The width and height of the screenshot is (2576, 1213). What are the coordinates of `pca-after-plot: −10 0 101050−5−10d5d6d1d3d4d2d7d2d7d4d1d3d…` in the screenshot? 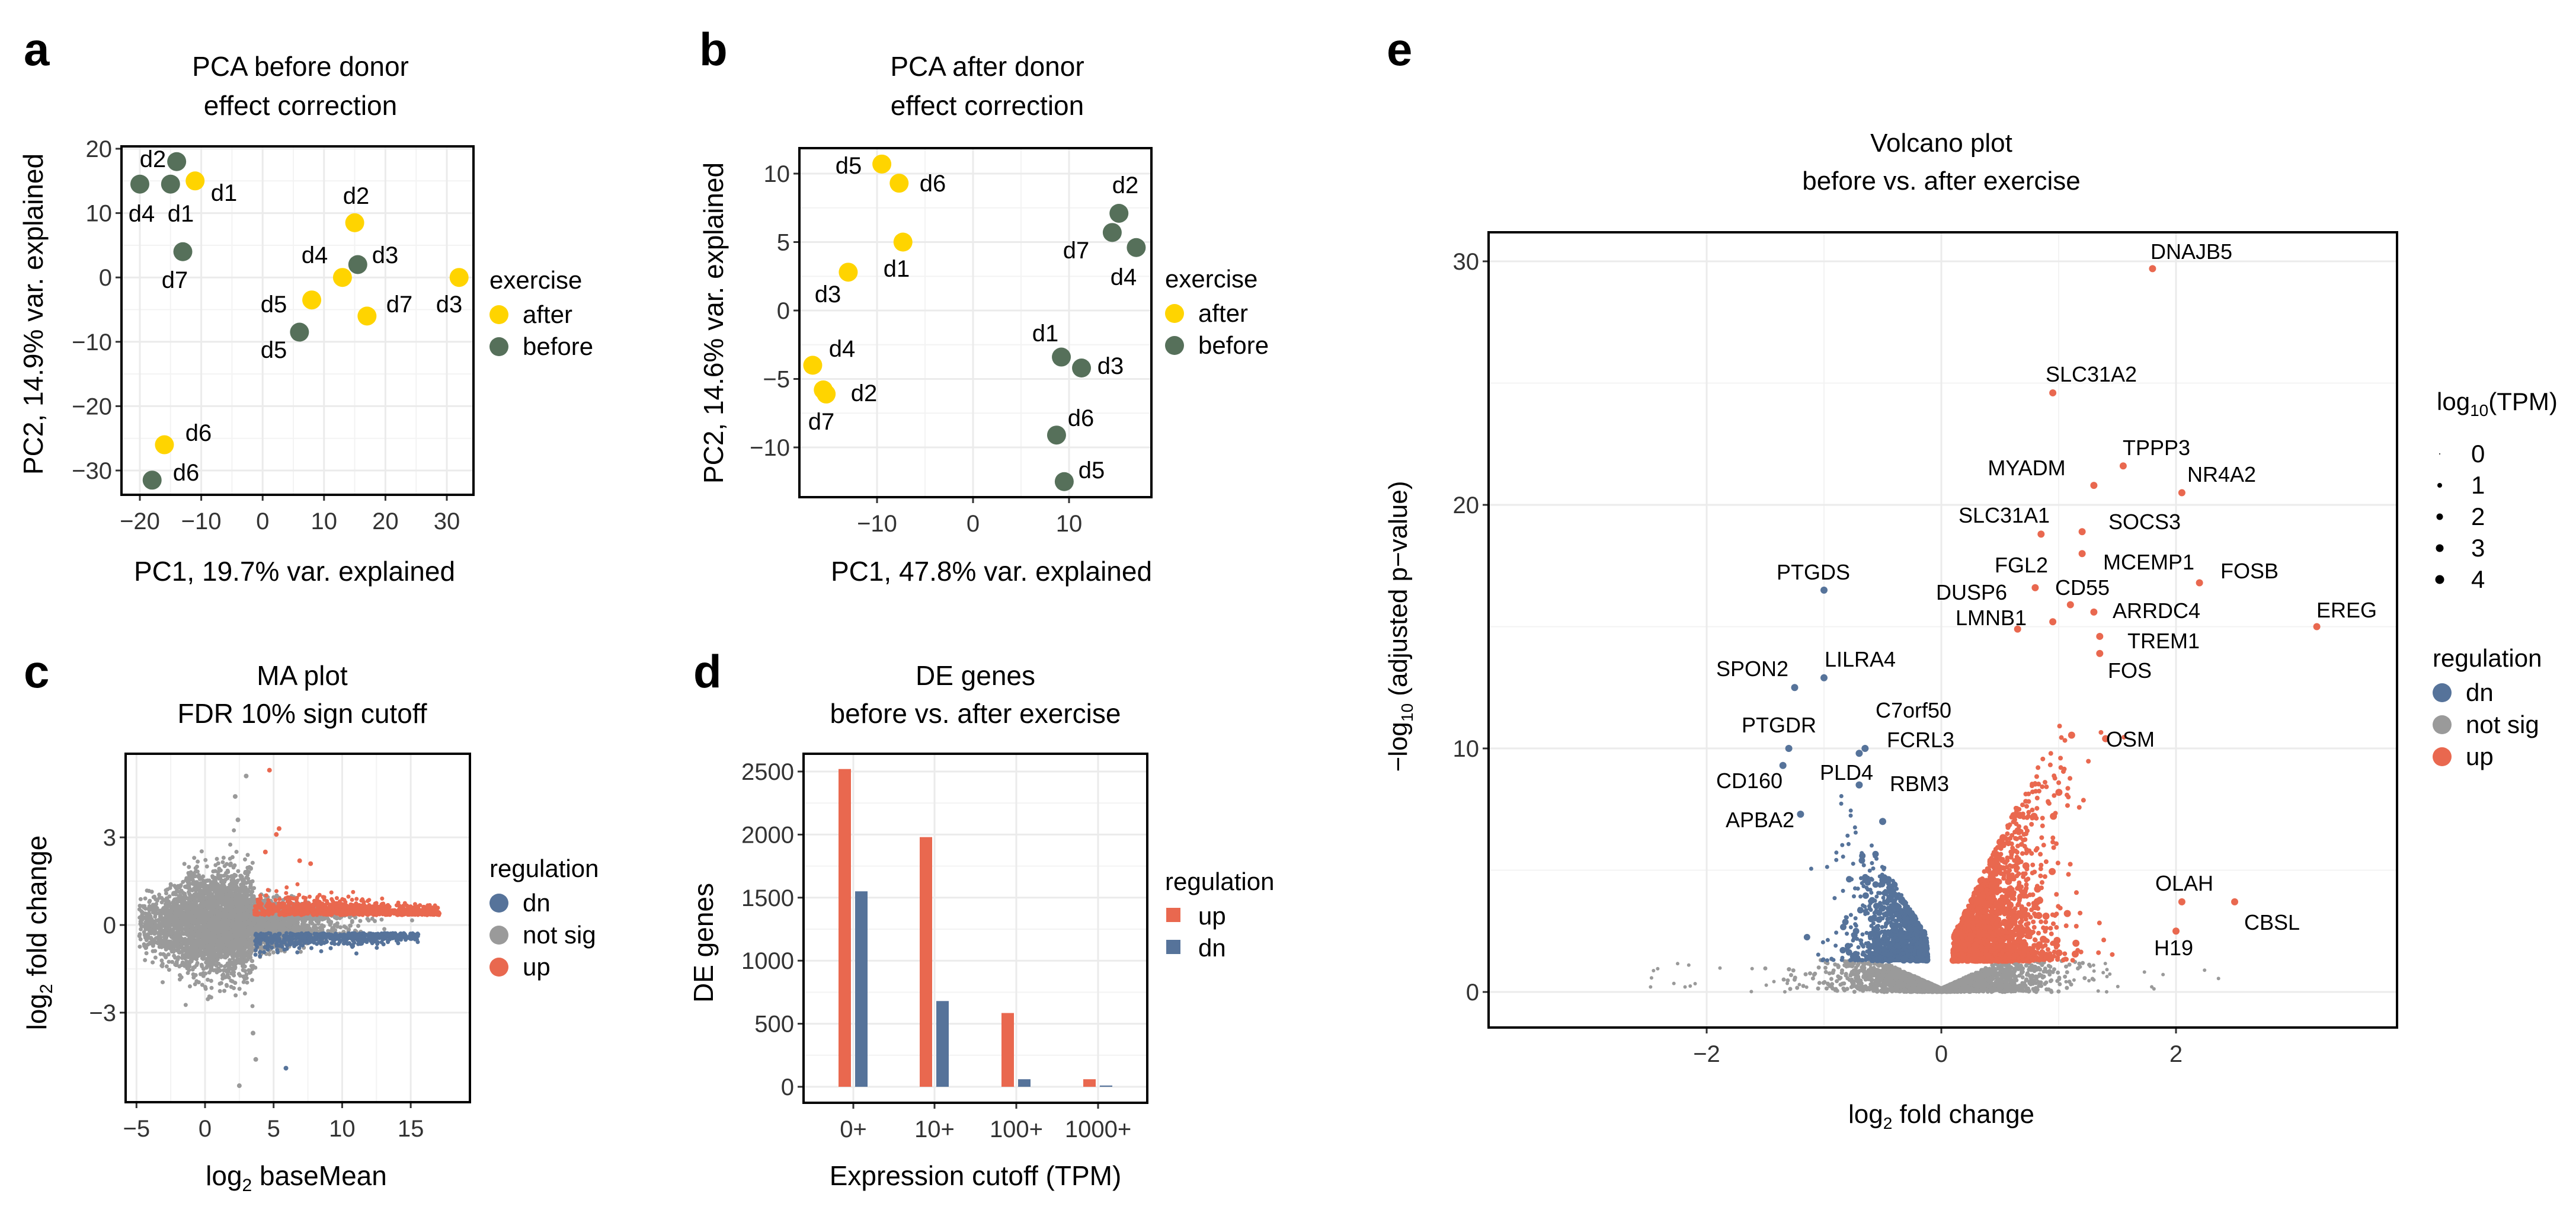 It's located at (1009, 342).